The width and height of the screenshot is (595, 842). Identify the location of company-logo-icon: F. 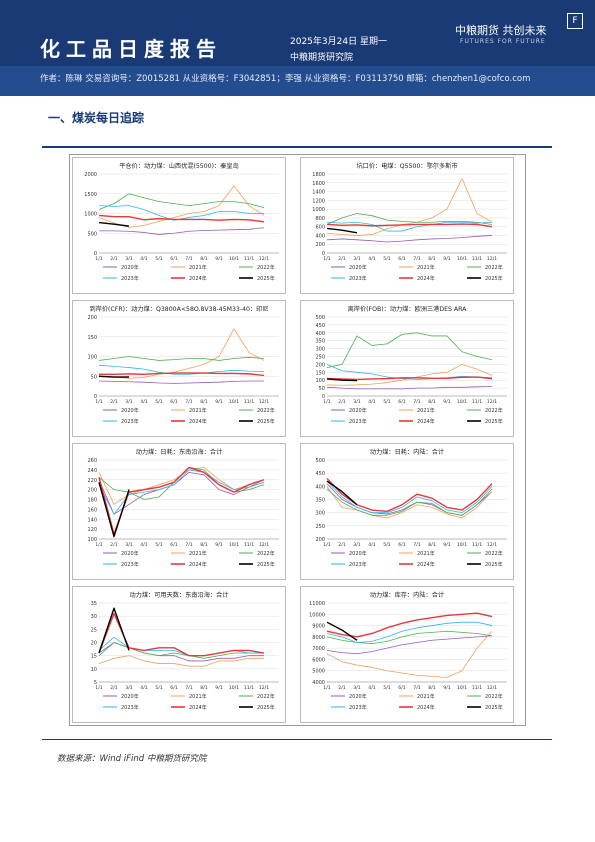
(575, 21).